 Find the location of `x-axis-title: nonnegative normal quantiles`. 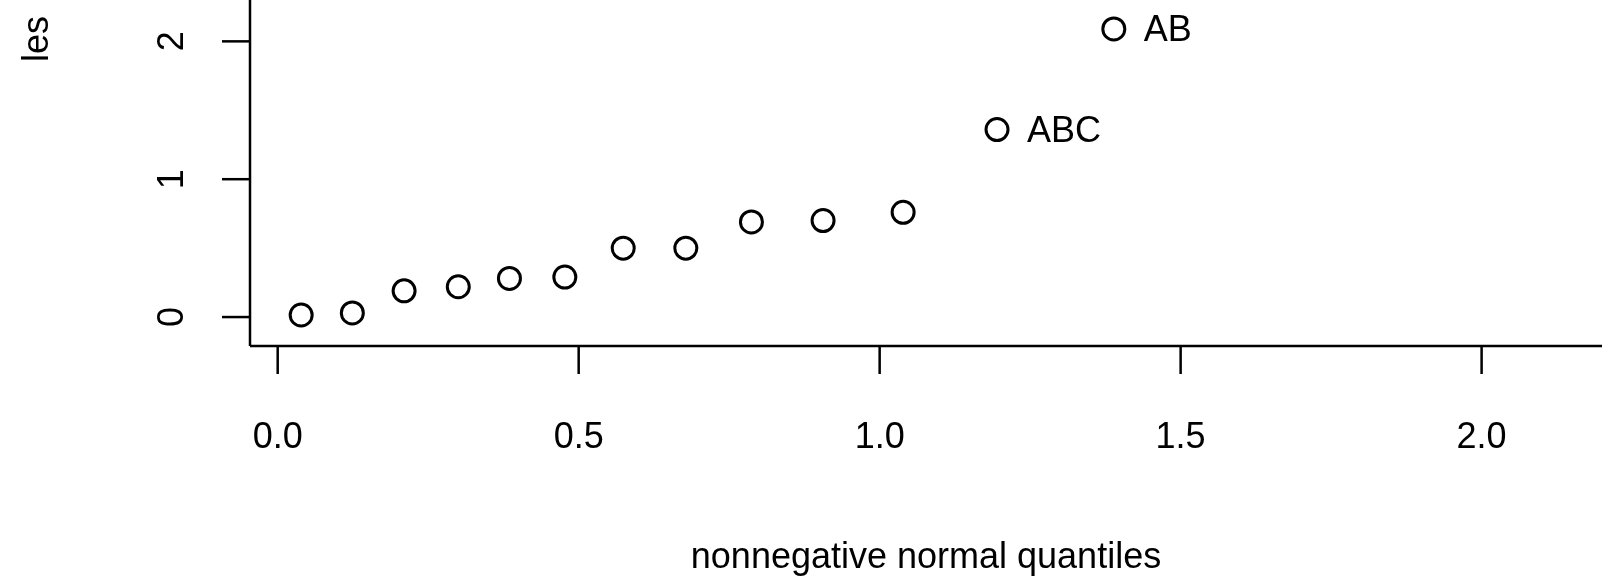

x-axis-title: nonnegative normal quantiles is located at coordinates (926, 555).